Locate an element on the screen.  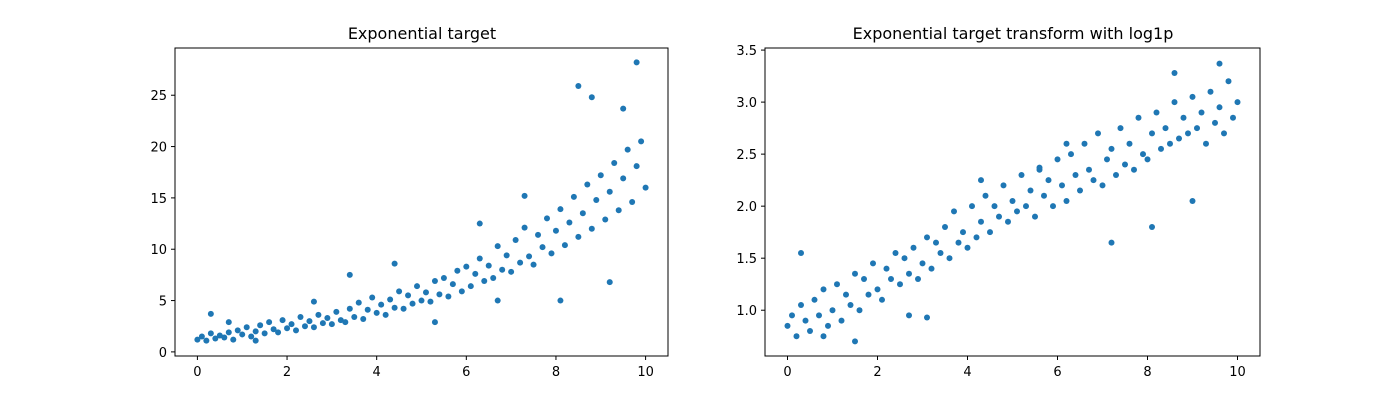
left-y-tick-label: 0 is located at coordinates (163, 353).